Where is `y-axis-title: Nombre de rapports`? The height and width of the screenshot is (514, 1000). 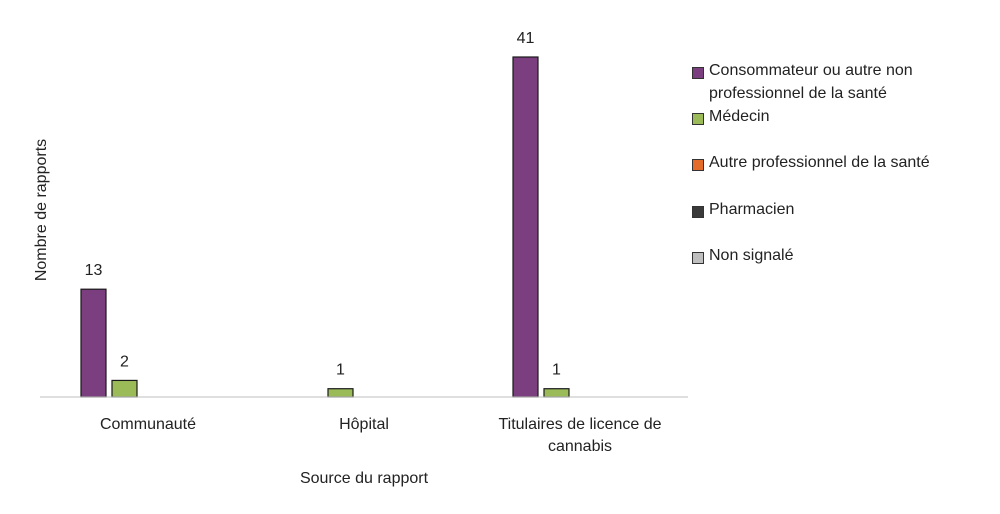
y-axis-title: Nombre de rapports is located at coordinates (41, 210).